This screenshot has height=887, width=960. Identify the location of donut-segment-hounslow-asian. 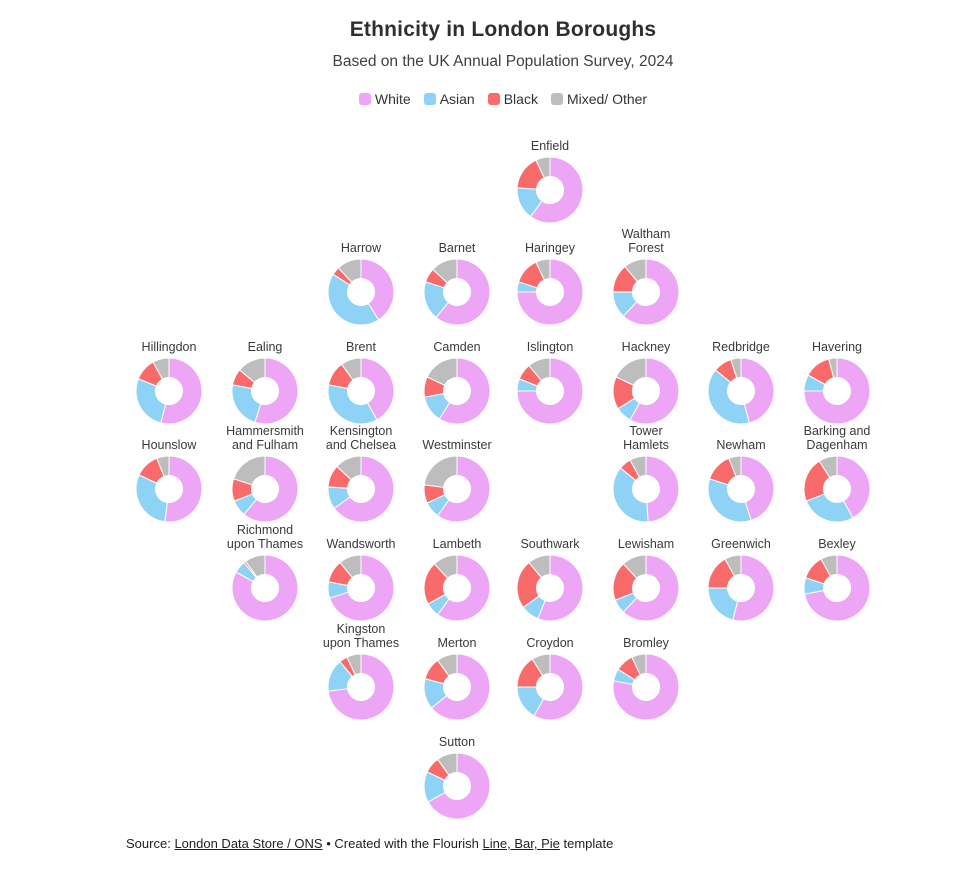
(151, 498).